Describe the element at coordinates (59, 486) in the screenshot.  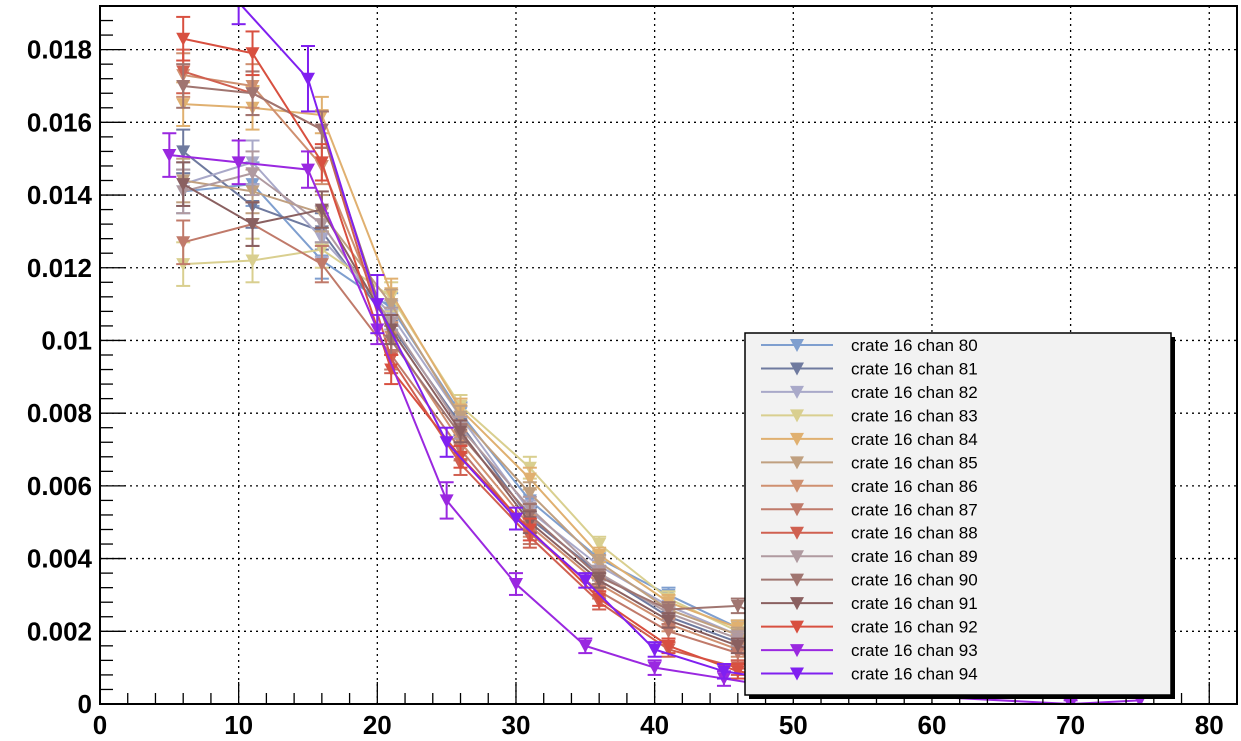
I see `y-tick-label: 0.006` at that location.